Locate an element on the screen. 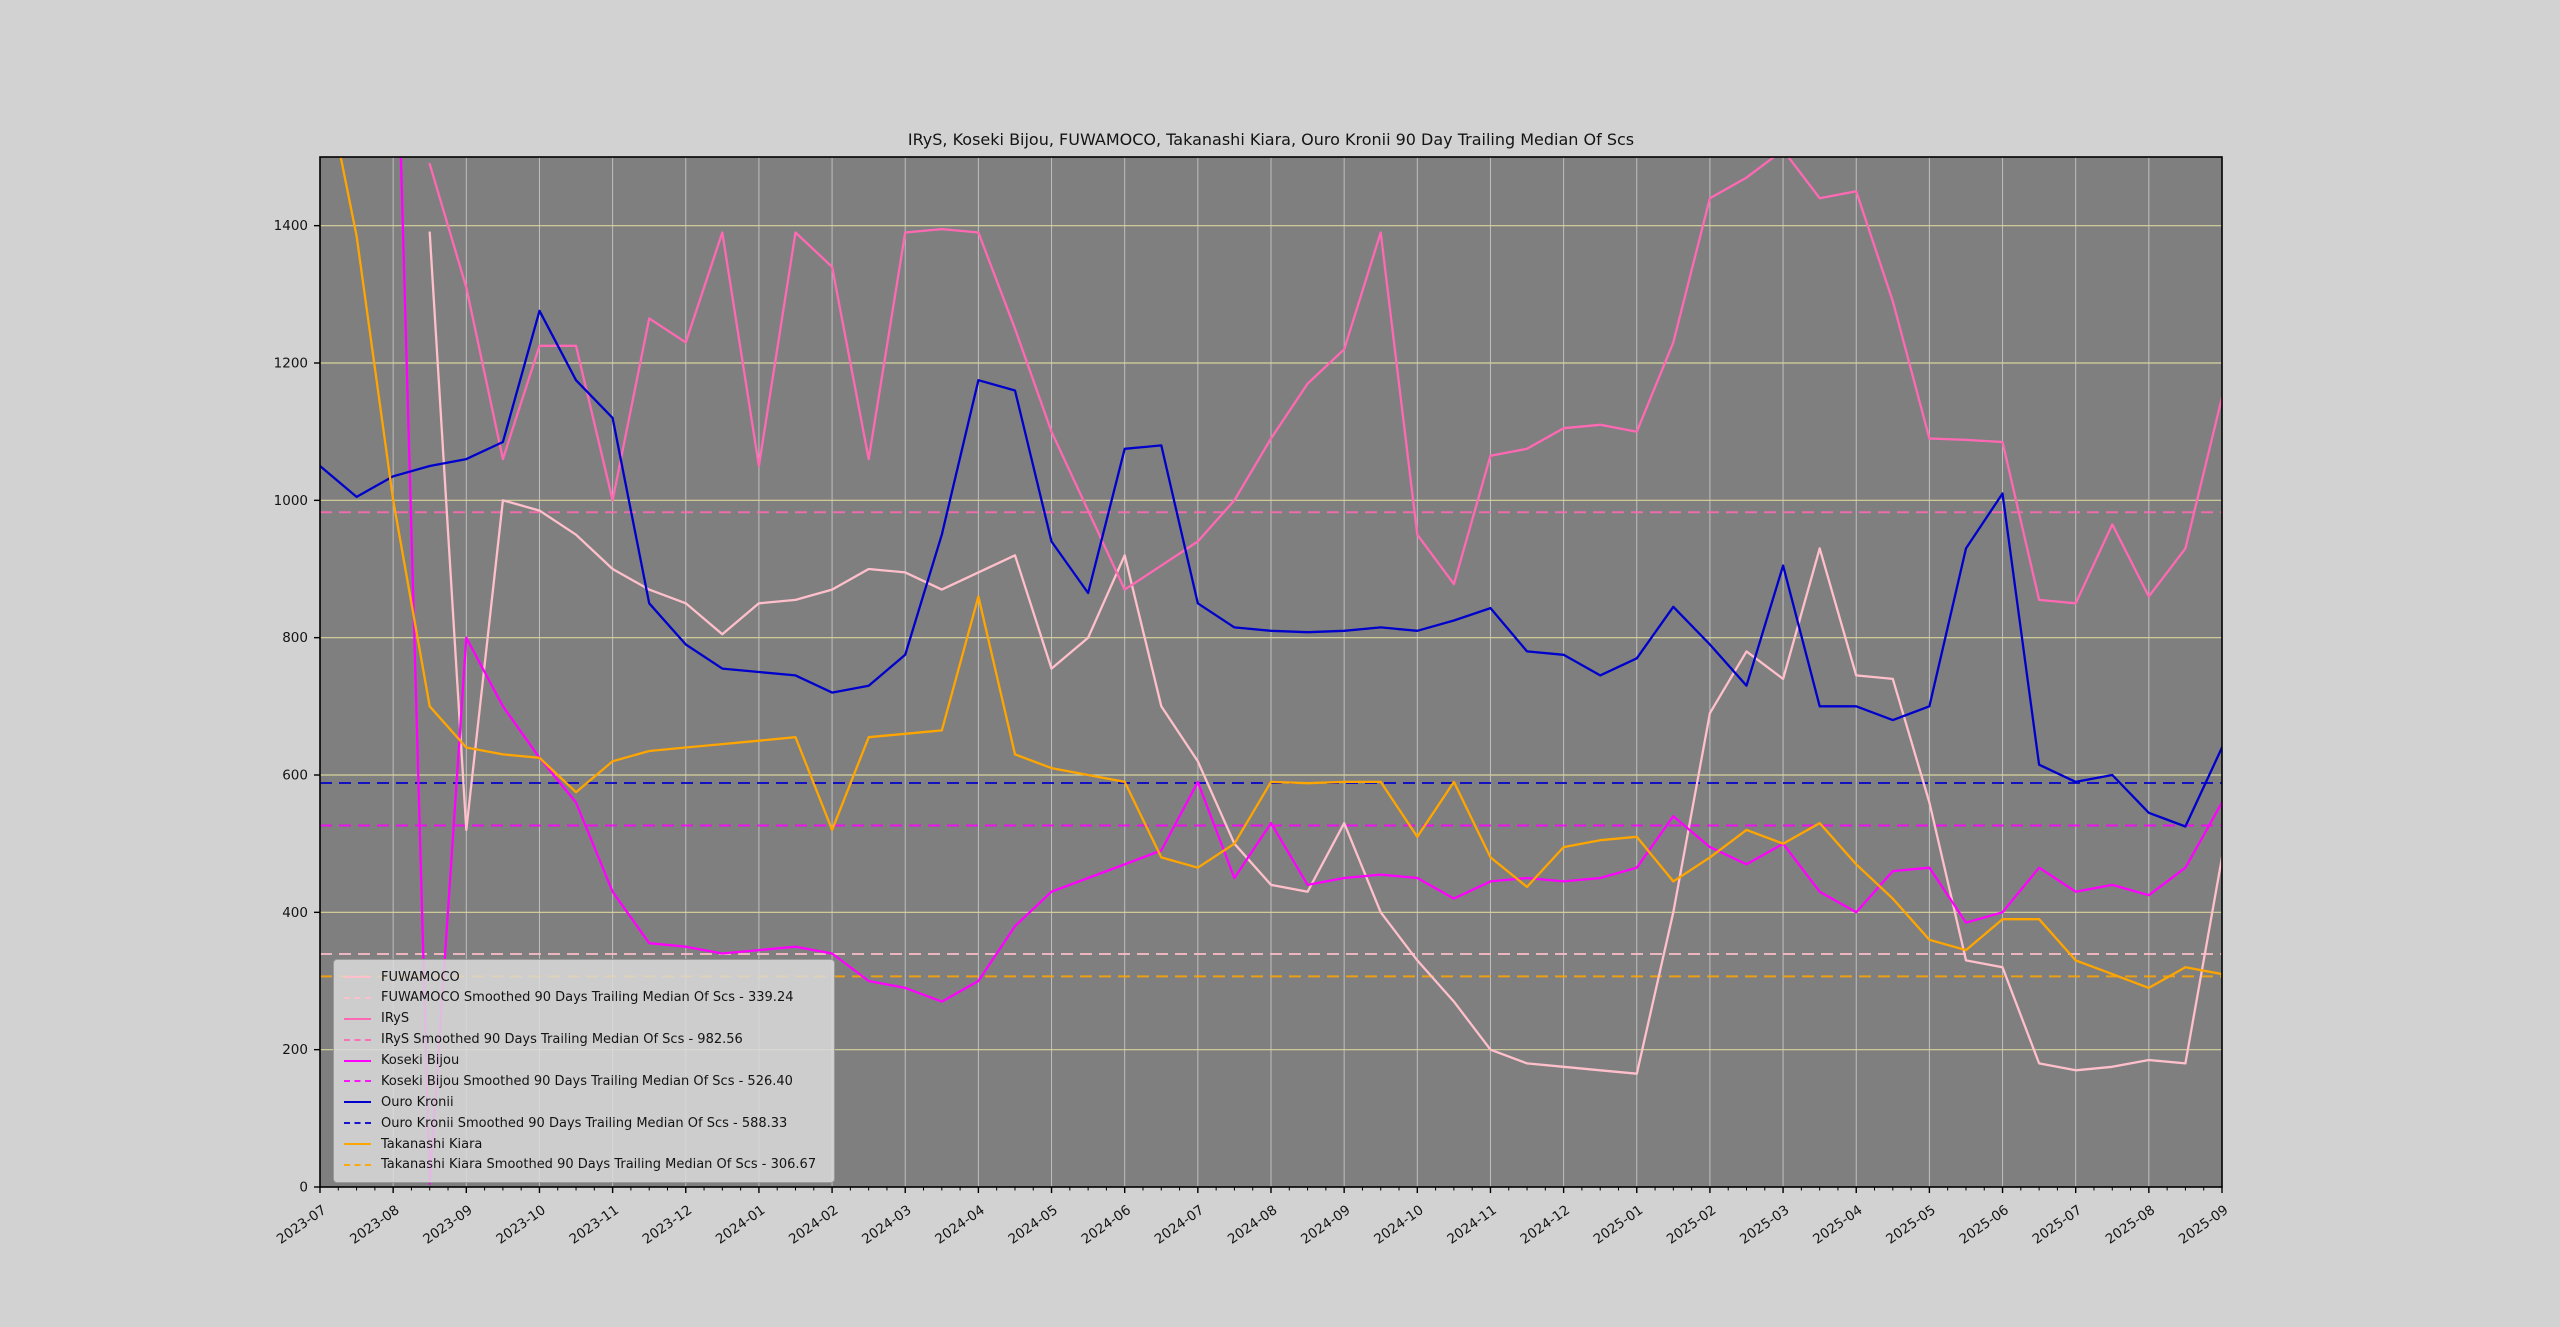 This screenshot has width=2560, height=1327. x-tick-label: 2023-10 is located at coordinates (520, 1224).